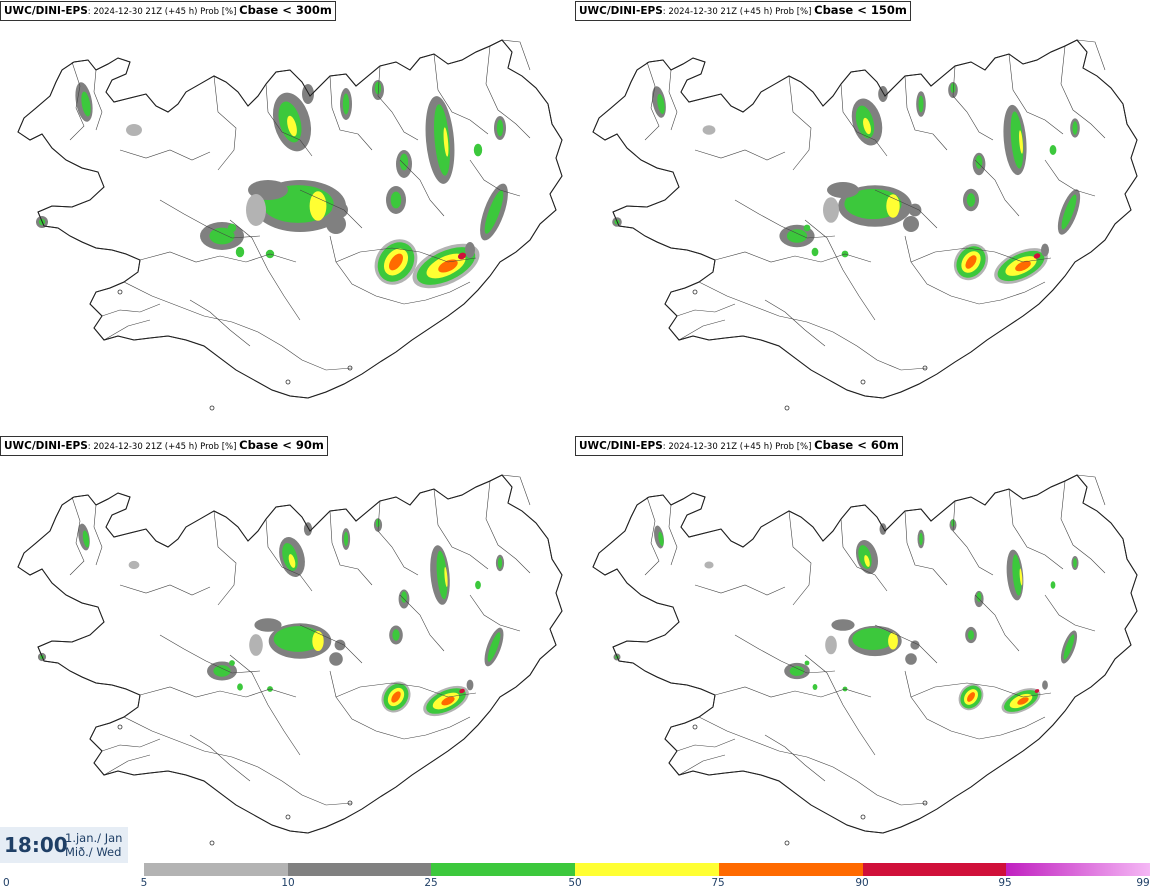 The width and height of the screenshot is (1150, 891). I want to click on colorbar-tick-label: 10, so click(288, 883).